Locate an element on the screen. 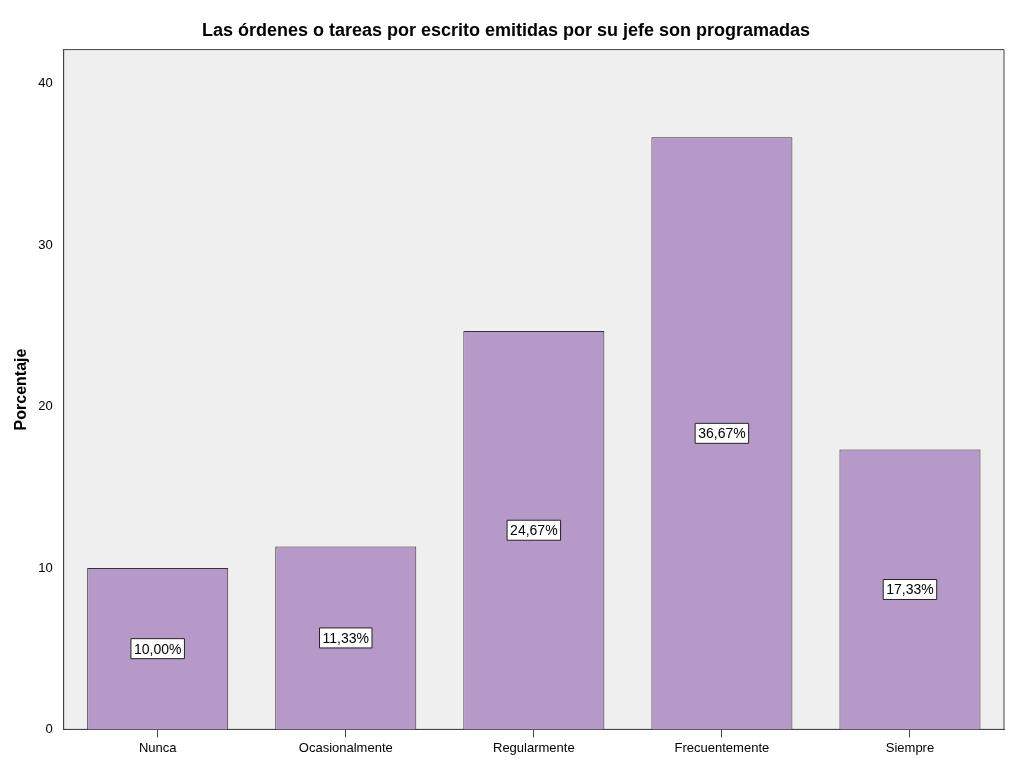  y-tick-label: 30 is located at coordinates (45, 244).